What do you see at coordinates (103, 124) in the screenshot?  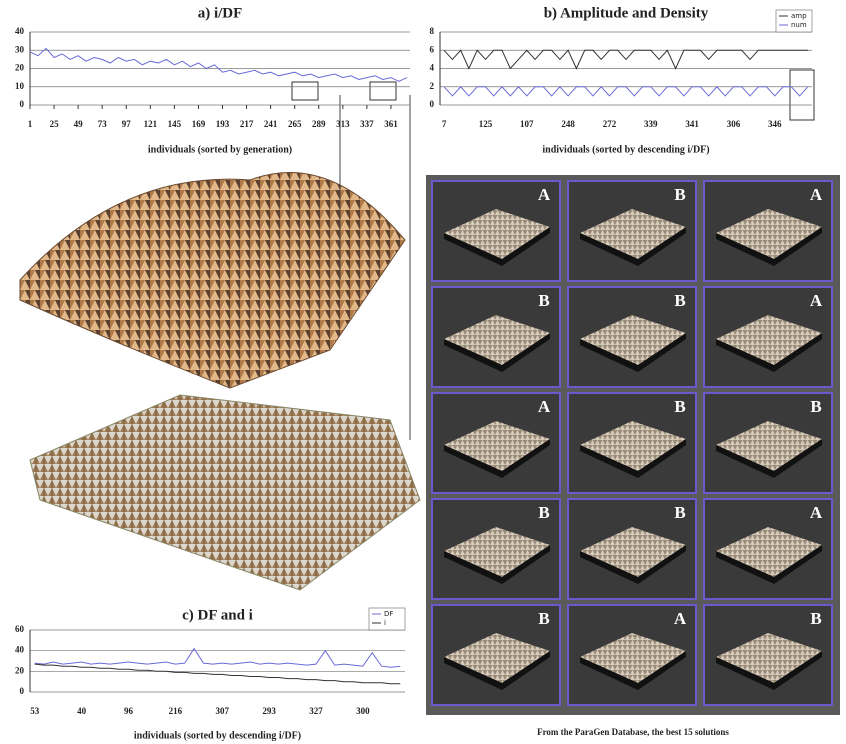 I see `x-tick-label: 73` at bounding box center [103, 124].